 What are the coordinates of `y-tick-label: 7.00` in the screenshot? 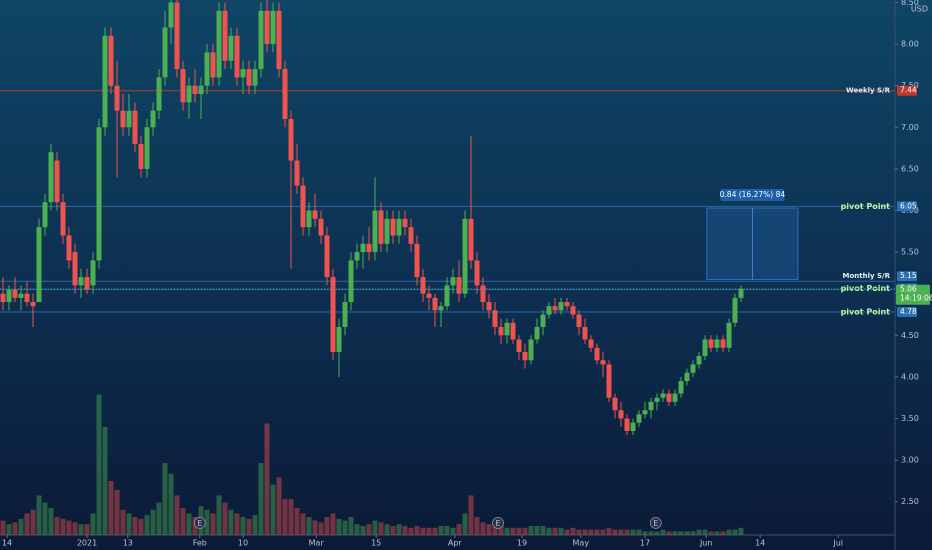 It's located at (910, 127).